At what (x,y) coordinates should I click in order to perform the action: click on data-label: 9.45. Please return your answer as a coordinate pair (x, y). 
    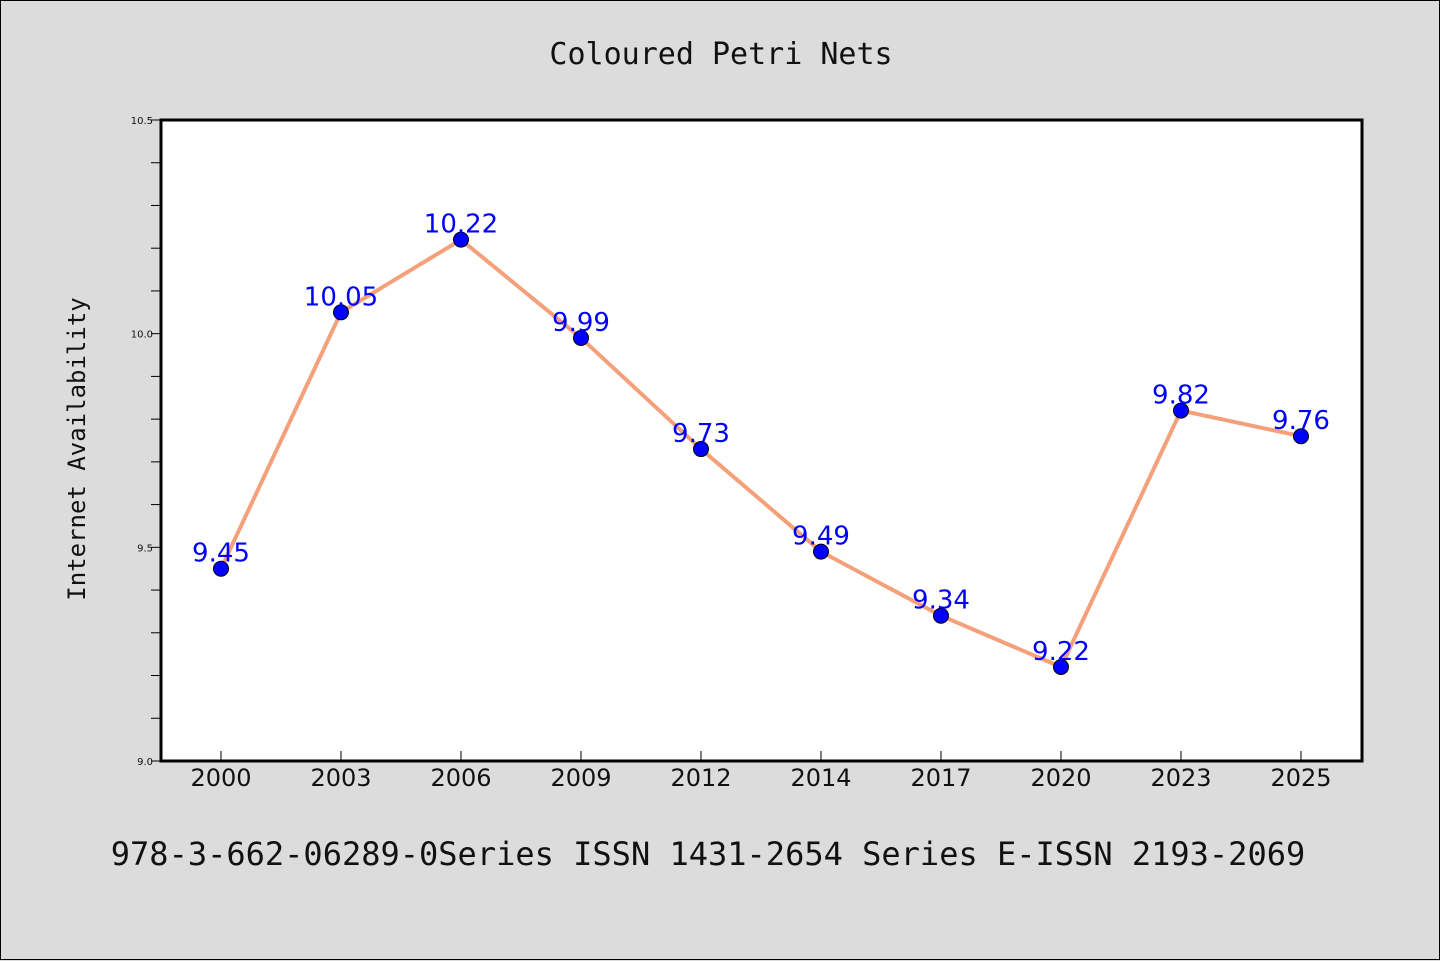
    Looking at the image, I should click on (221, 554).